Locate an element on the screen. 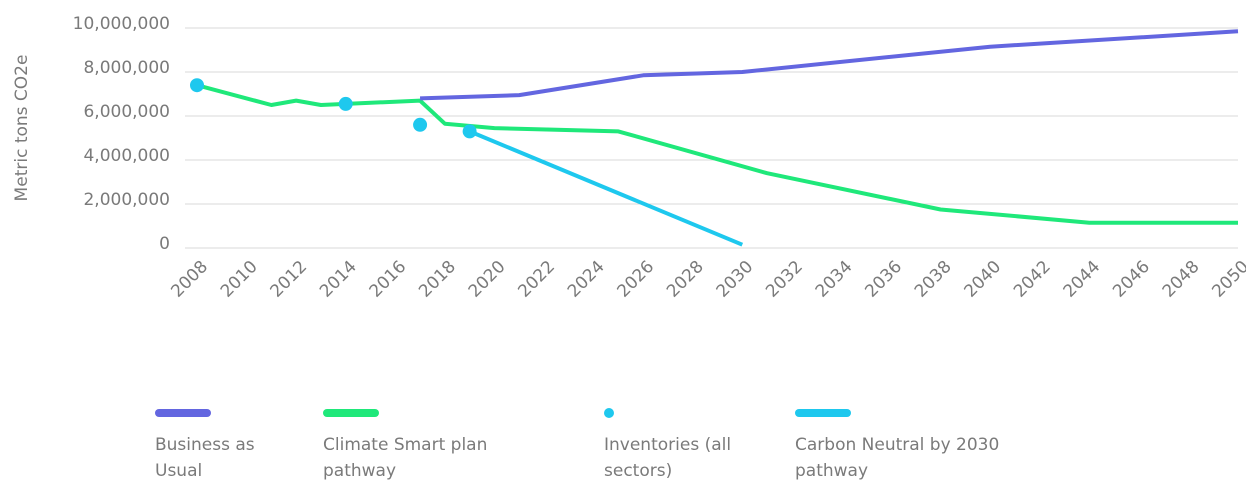  y-tick-label: 2,000,000 is located at coordinates (126, 200).